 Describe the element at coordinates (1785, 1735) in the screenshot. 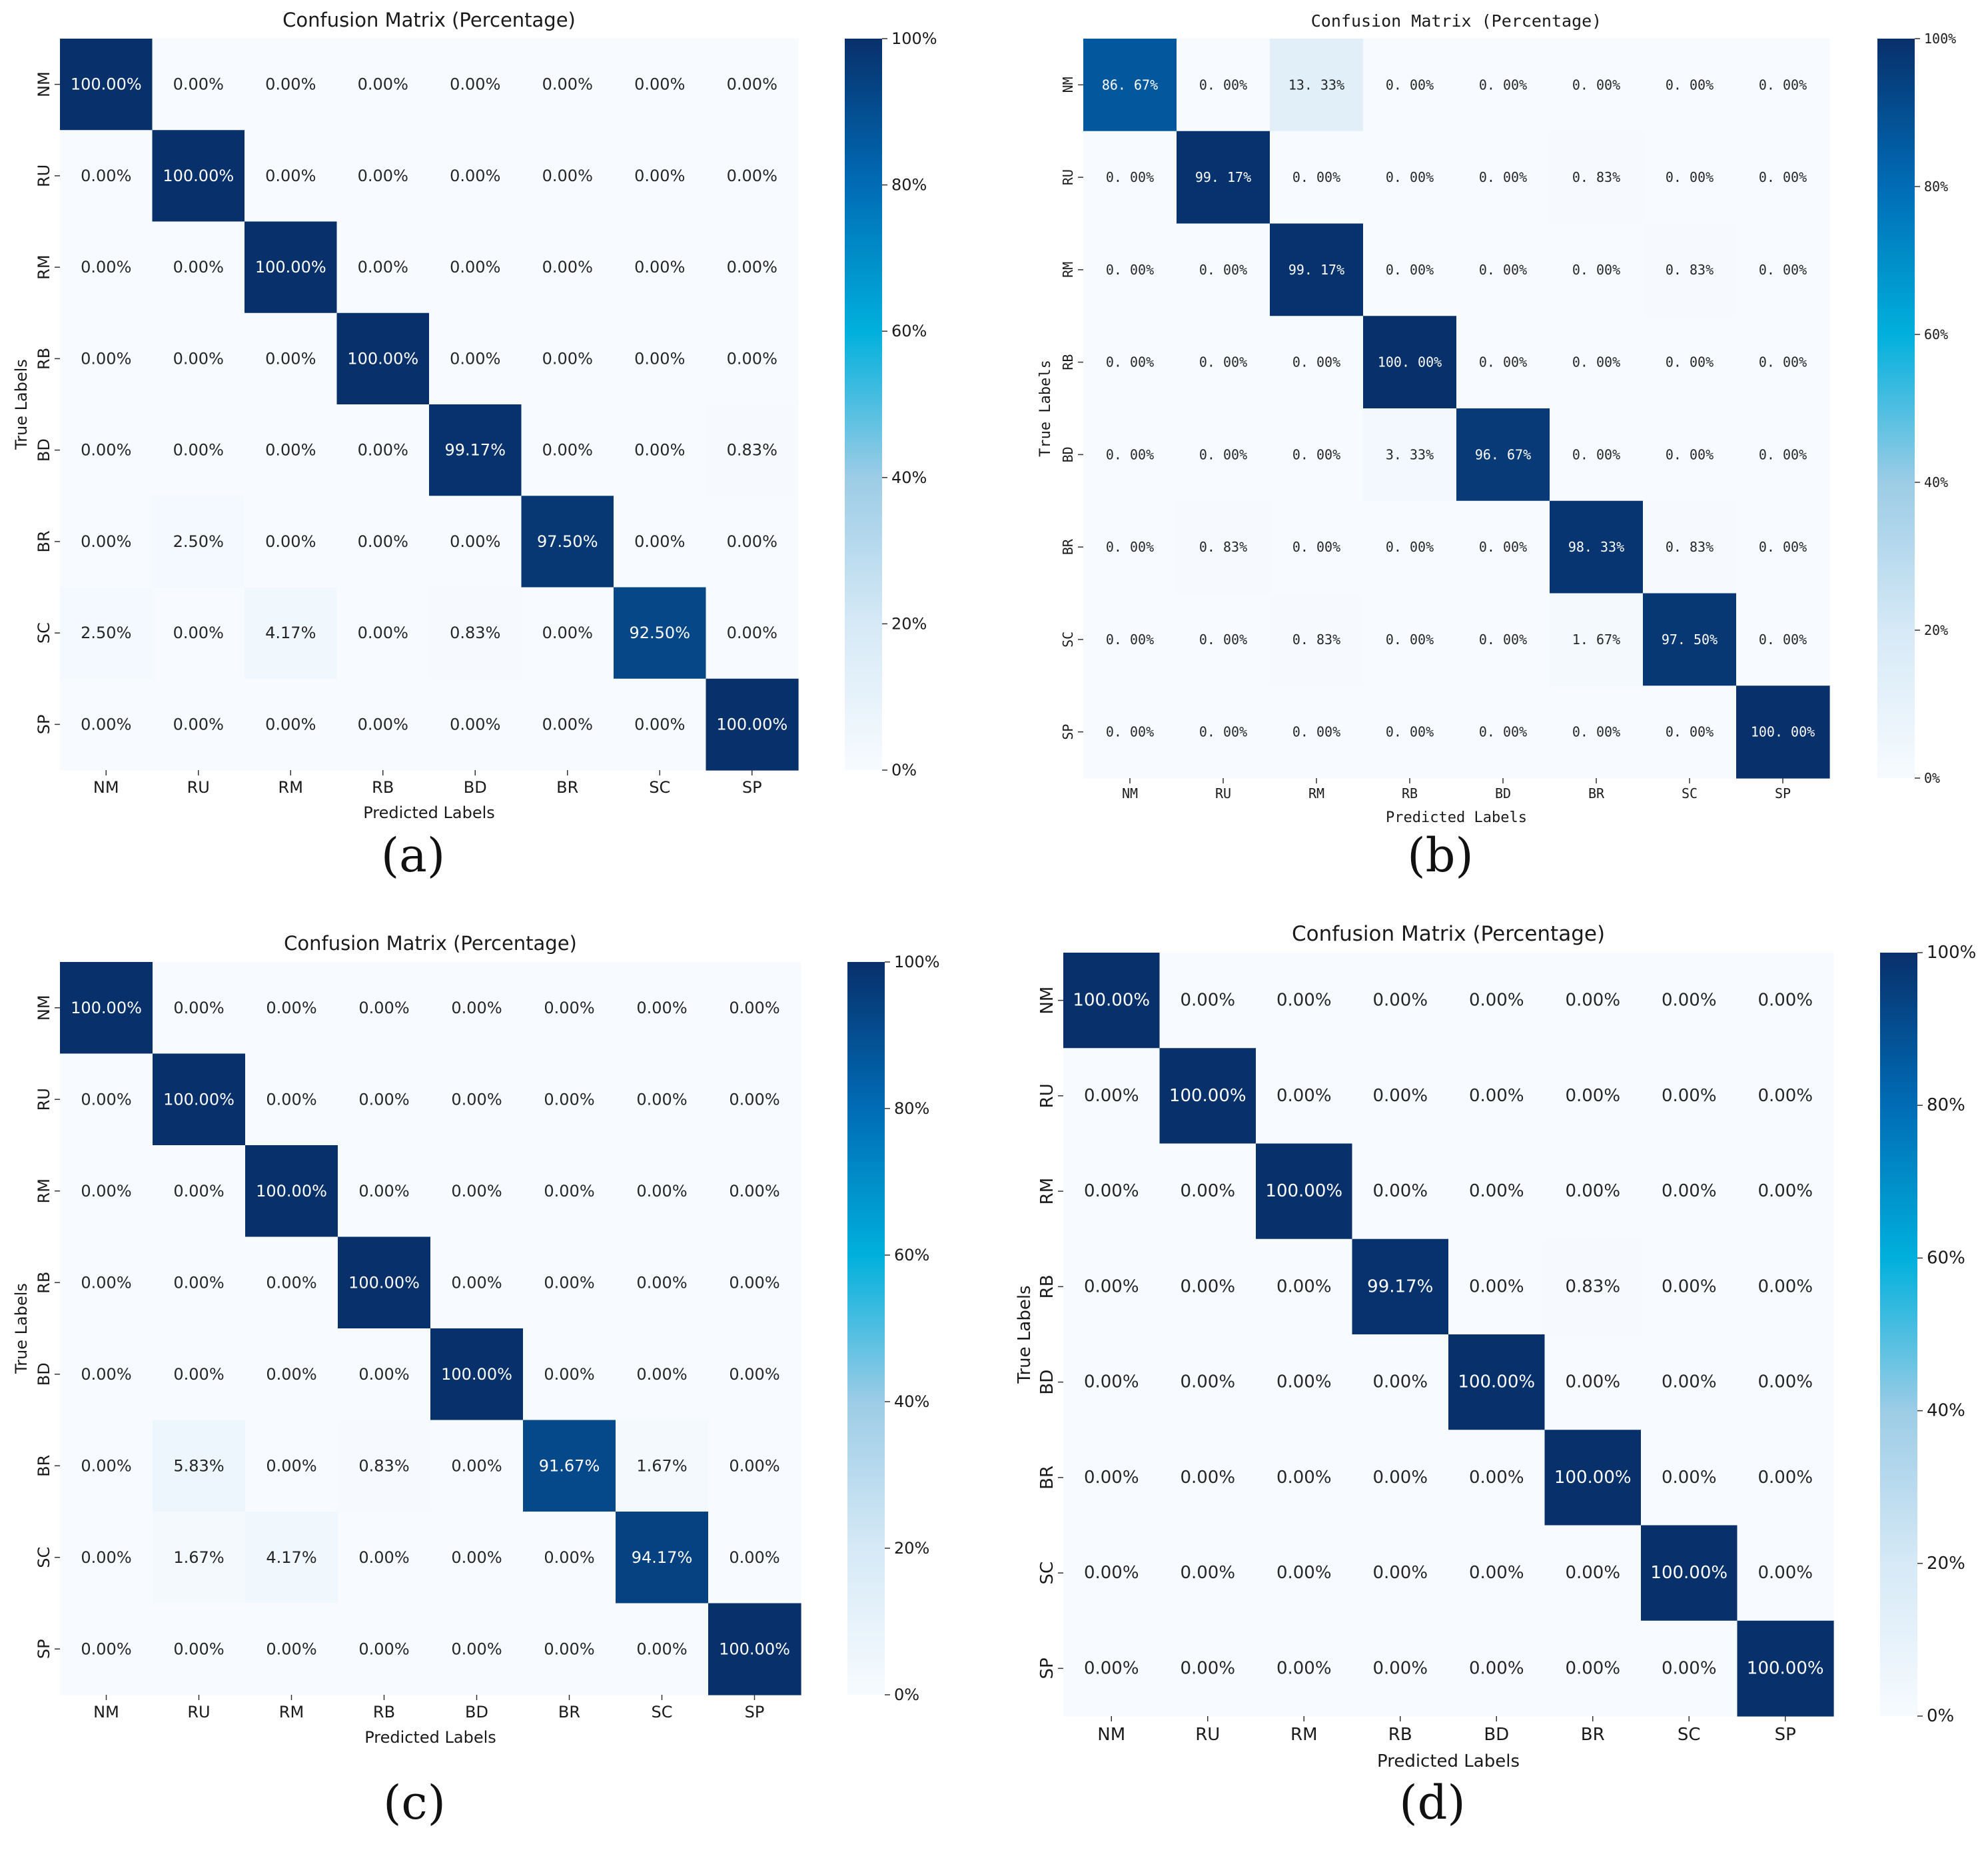

I see `x-tick-label: SP` at that location.